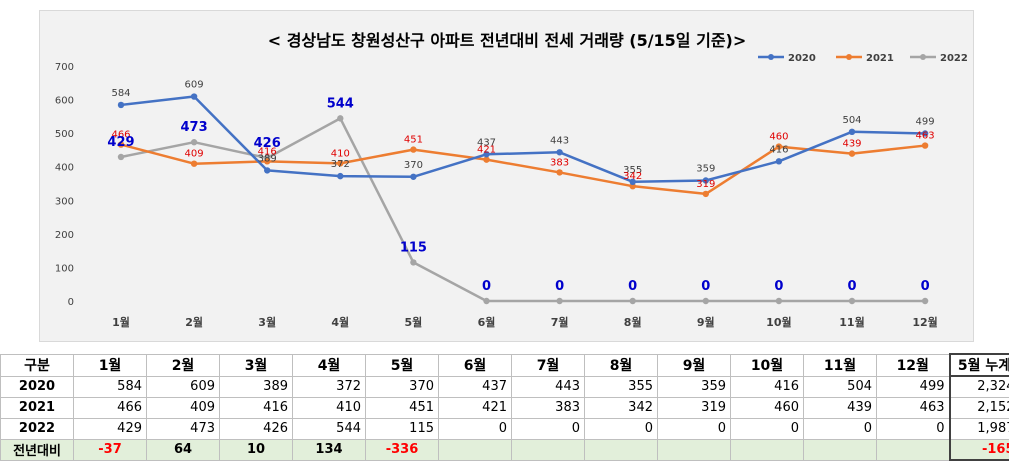 This screenshot has width=1009, height=465. Describe the element at coordinates (64, 235) in the screenshot. I see `y-tick-label: 200` at that location.